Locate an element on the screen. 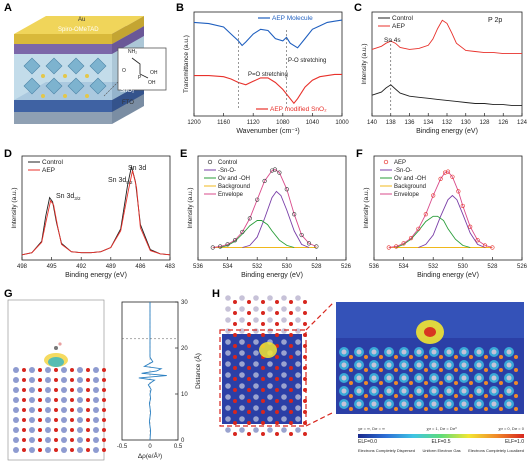  panel-label: F is located at coordinates (359, 154).